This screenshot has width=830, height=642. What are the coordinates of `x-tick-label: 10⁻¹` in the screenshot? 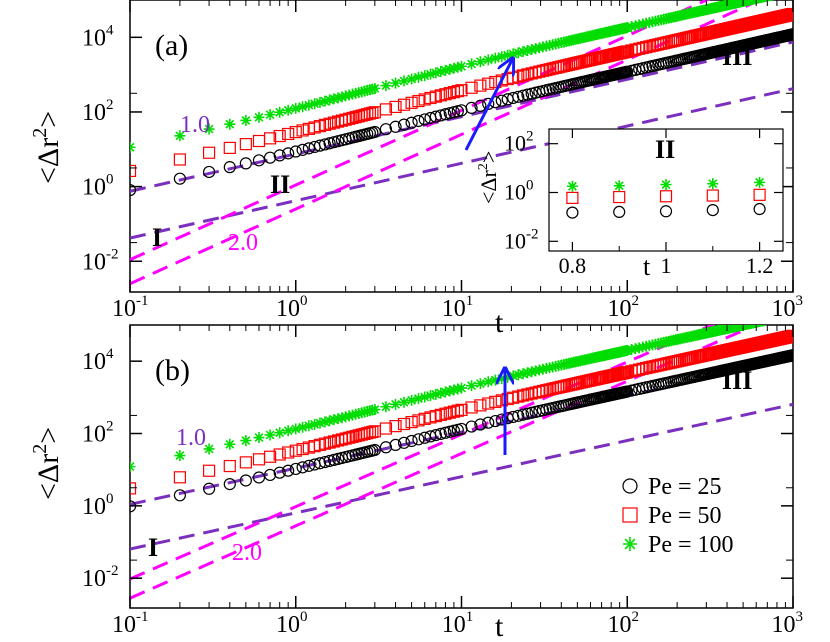 It's located at (130, 623).